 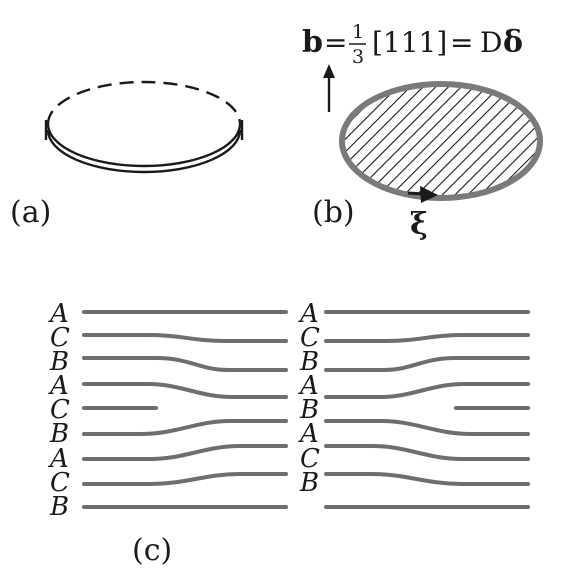 What do you see at coordinates (513, 42) in the screenshot?
I see `displacement-delta: δ` at bounding box center [513, 42].